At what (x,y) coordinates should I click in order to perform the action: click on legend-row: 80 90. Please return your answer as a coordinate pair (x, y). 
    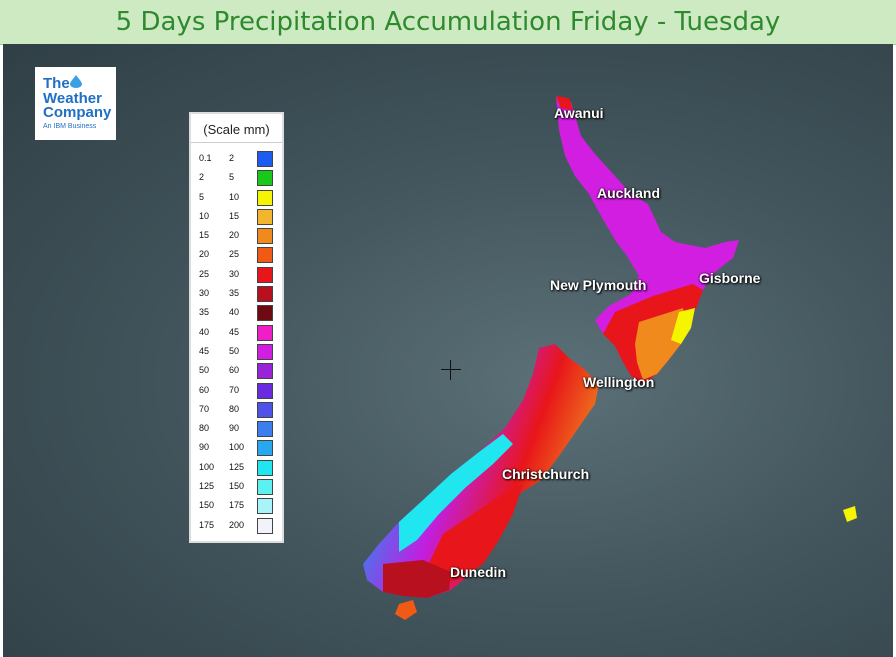
    Looking at the image, I should click on (236, 428).